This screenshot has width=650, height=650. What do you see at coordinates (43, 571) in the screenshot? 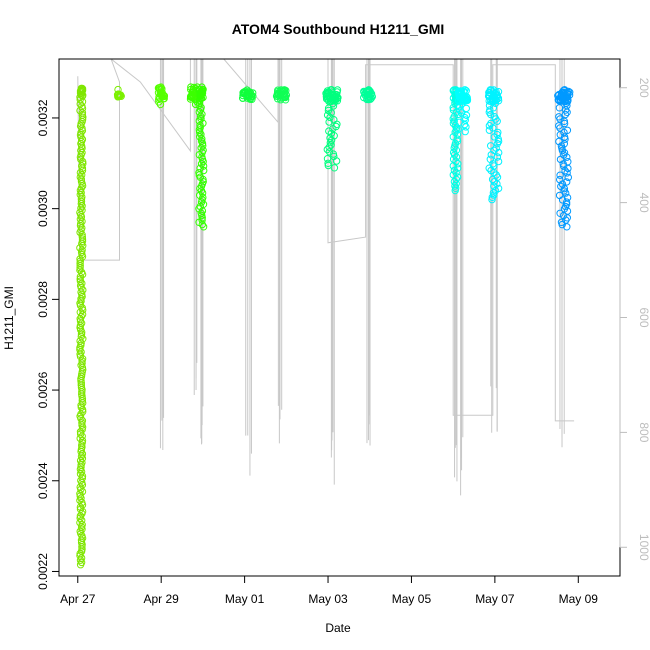
I see `y-tick-label: 0.0022` at bounding box center [43, 571].